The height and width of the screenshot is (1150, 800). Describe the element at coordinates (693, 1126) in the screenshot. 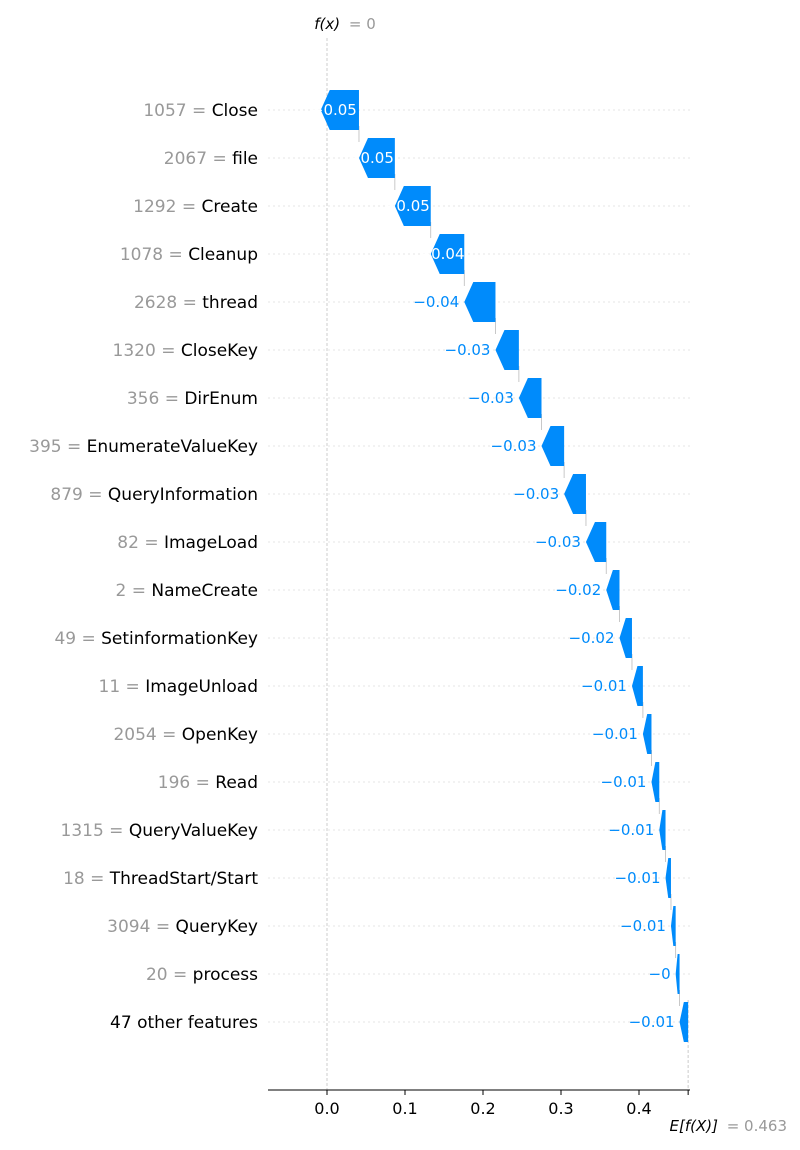

I see `ex-label: E[f(X)]` at that location.